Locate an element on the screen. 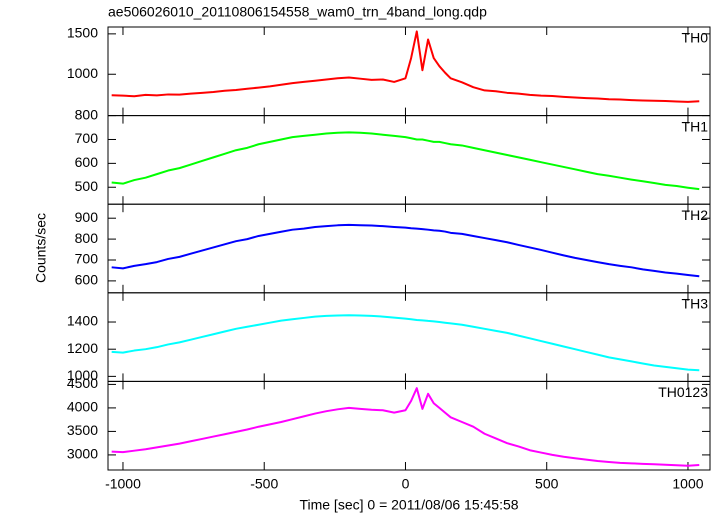 Image resolution: width=717 pixels, height=516 pixels. y-tick-label: 4500 is located at coordinates (82, 383).